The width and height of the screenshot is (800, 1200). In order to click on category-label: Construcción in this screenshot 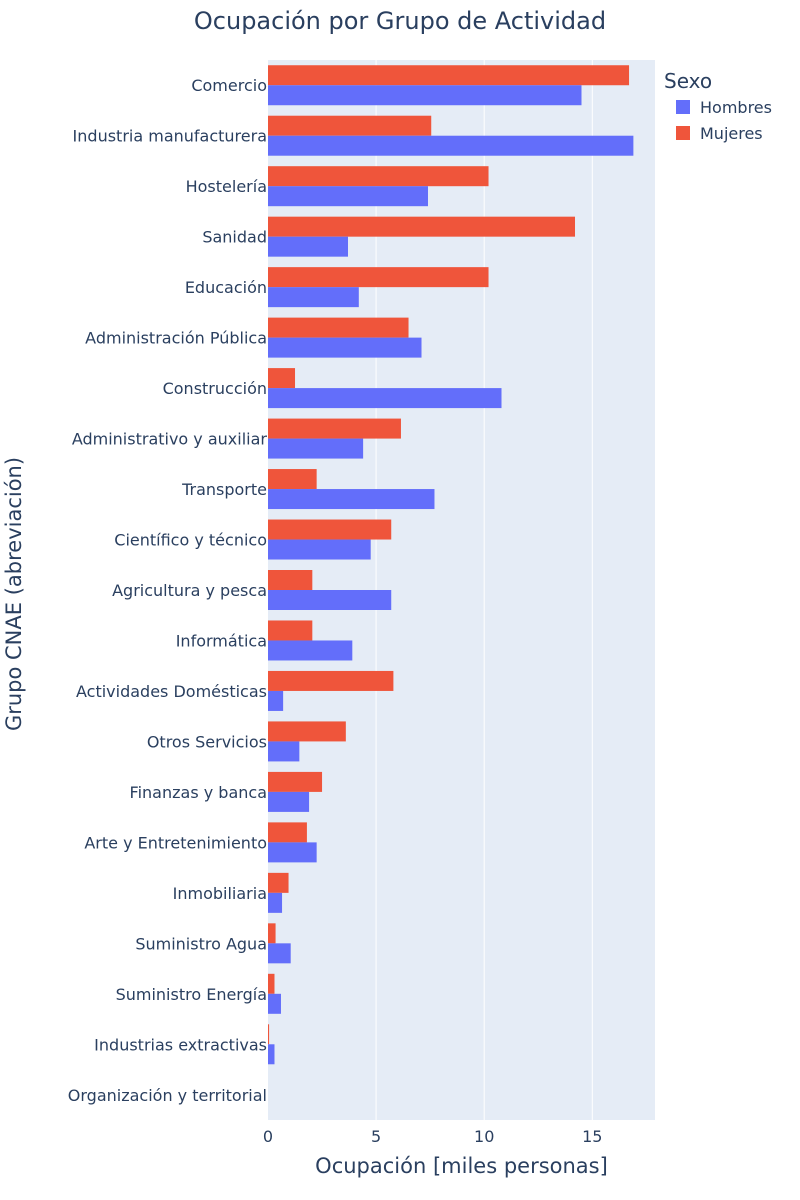, I will do `click(215, 388)`.